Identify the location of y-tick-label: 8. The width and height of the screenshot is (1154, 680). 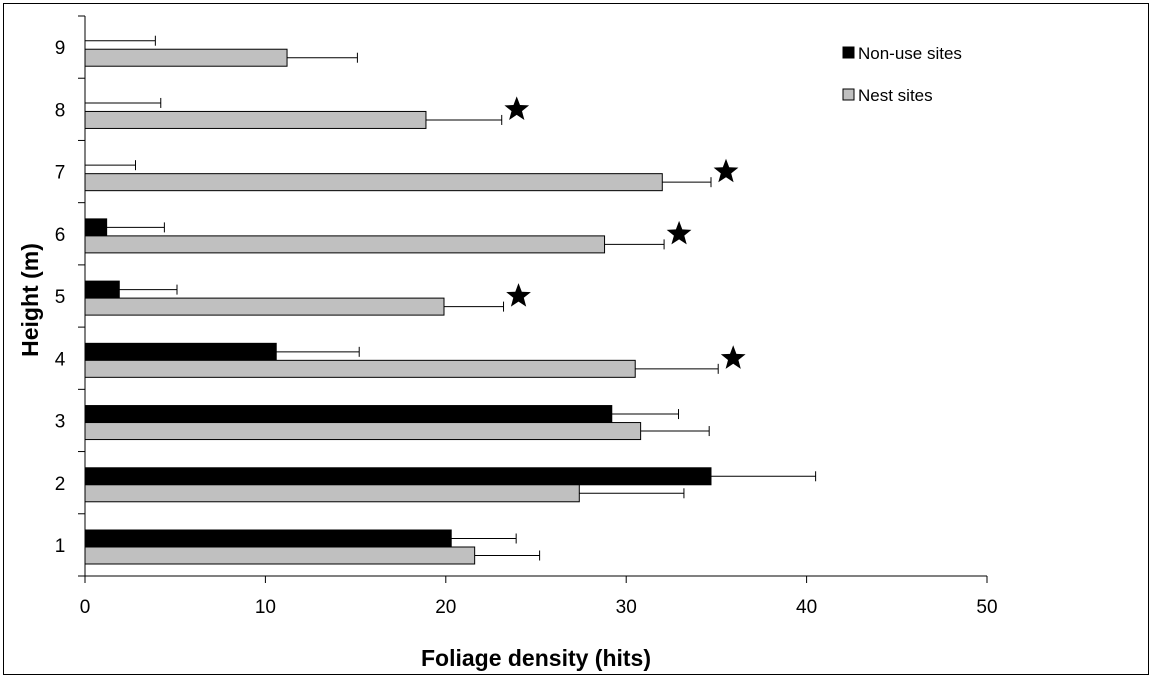
(60, 110).